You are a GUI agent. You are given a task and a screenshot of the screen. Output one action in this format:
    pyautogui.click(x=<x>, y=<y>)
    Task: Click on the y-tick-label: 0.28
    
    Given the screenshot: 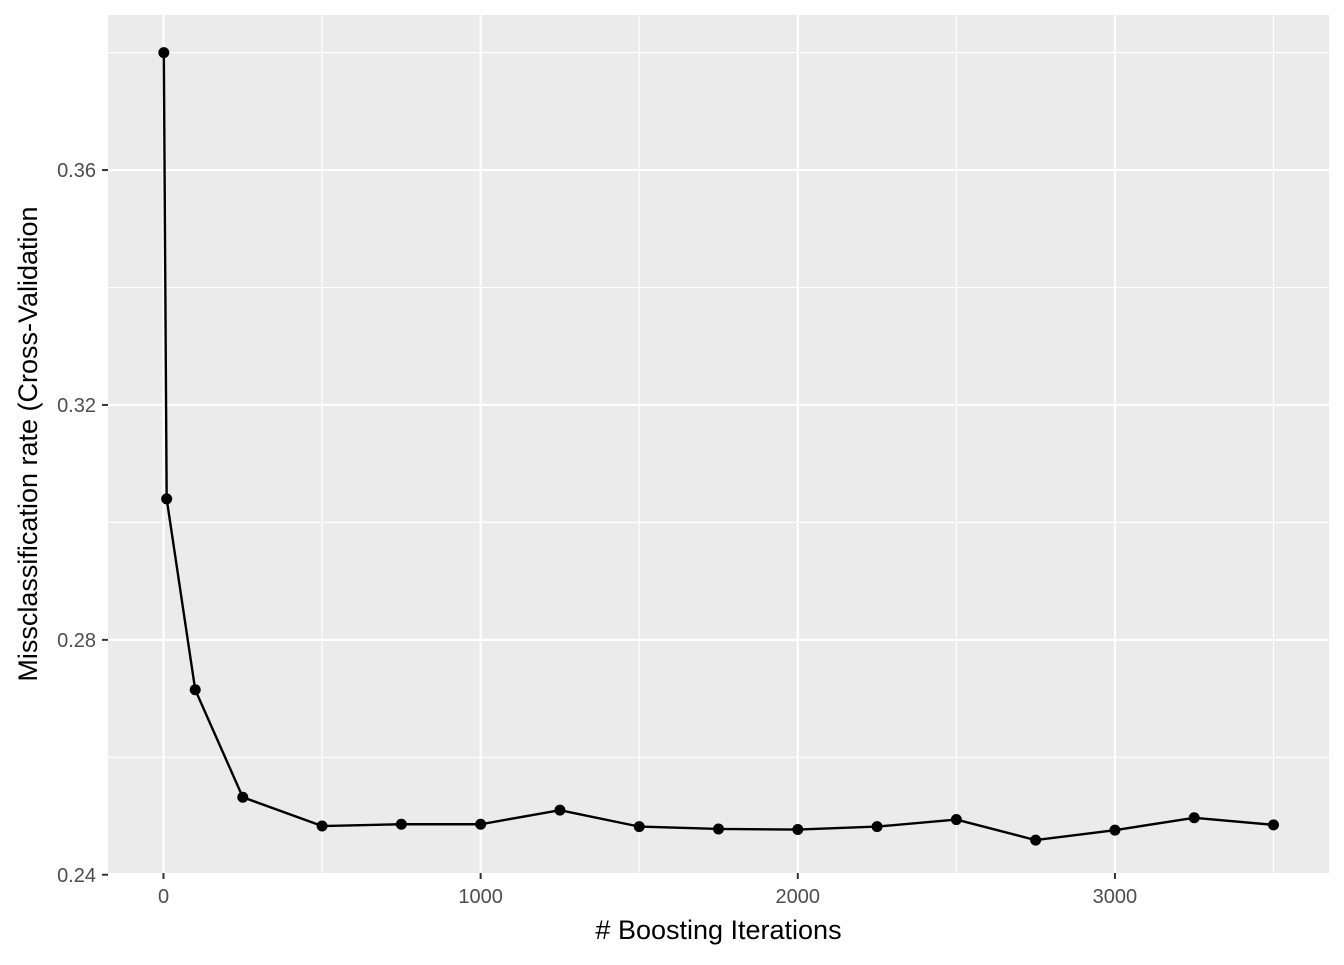 What is the action you would take?
    pyautogui.click(x=76, y=641)
    